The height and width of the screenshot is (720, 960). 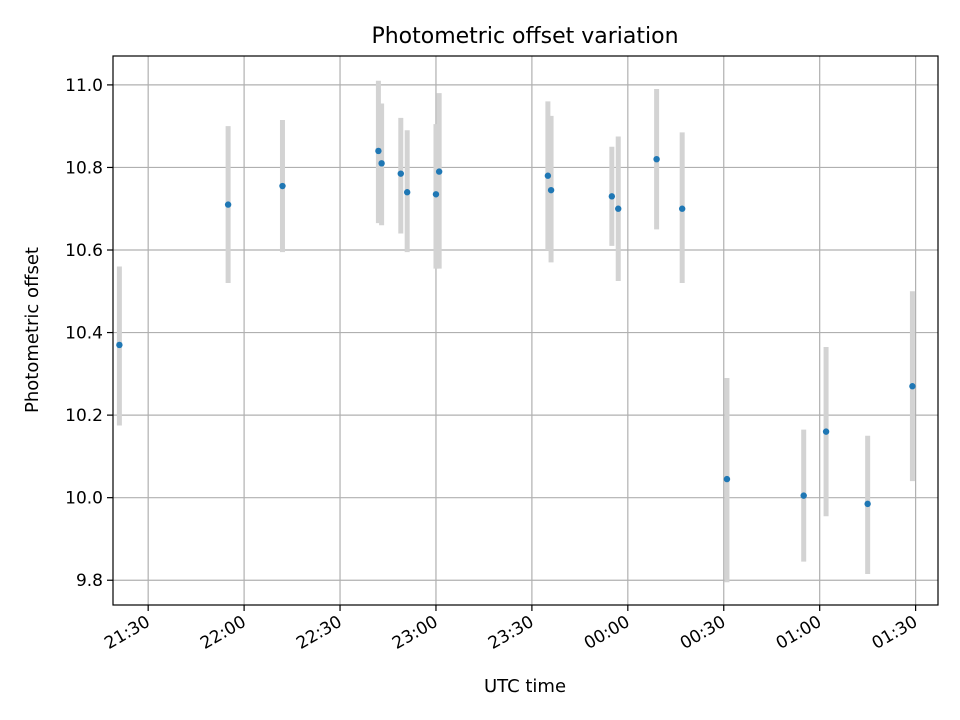 What do you see at coordinates (89, 581) in the screenshot?
I see `y-tick-label: 9.8` at bounding box center [89, 581].